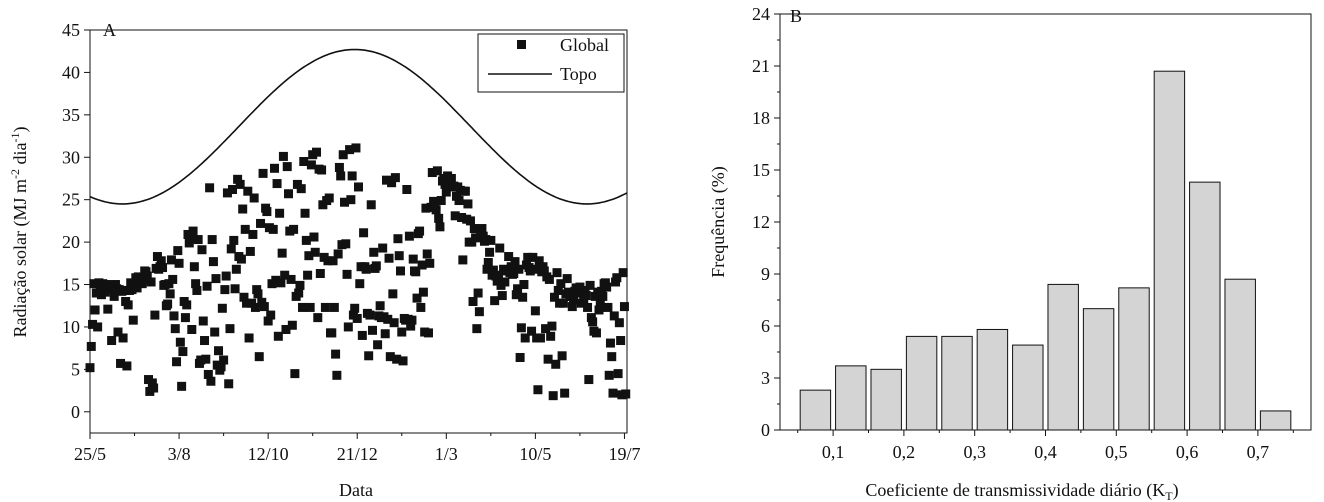  Describe the element at coordinates (446, 454) in the screenshot. I see `x-tick-label: 1/3` at that location.